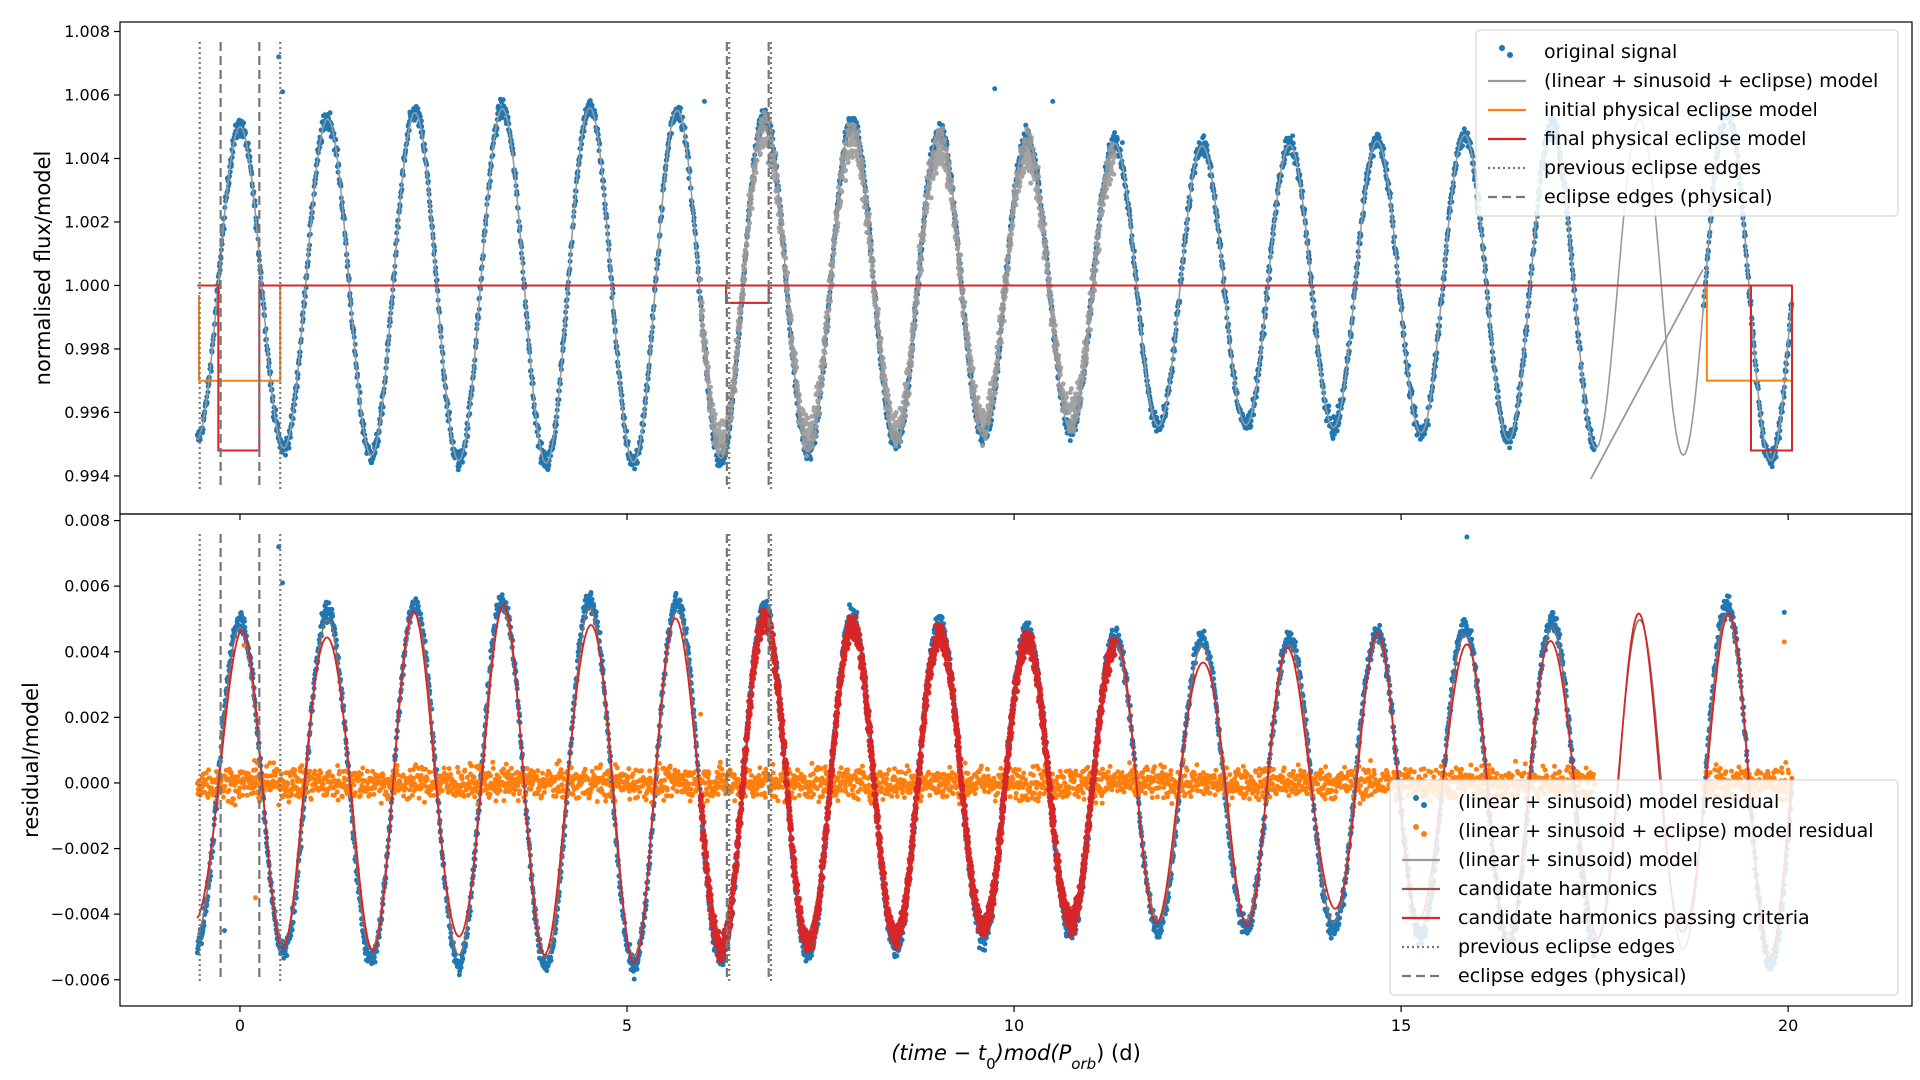 This screenshot has width=1920, height=1080. I want to click on bottom-legend-label: candidate harmonics passing criteria, so click(1634, 918).